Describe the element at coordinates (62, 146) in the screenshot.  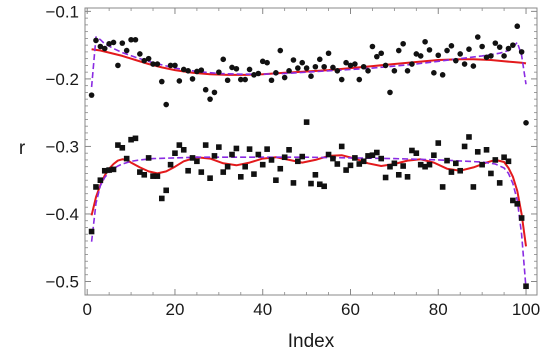
I see `y-tick-label: −0.3` at that location.